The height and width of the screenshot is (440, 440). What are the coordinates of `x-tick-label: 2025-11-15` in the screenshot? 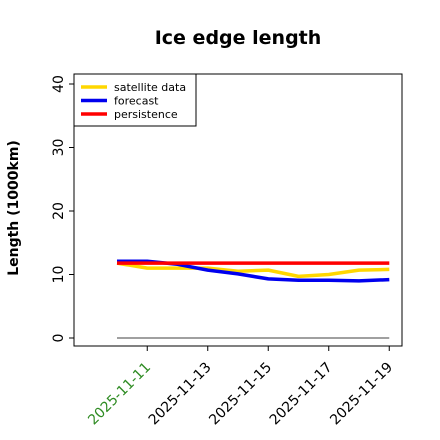 It's located at (240, 394).